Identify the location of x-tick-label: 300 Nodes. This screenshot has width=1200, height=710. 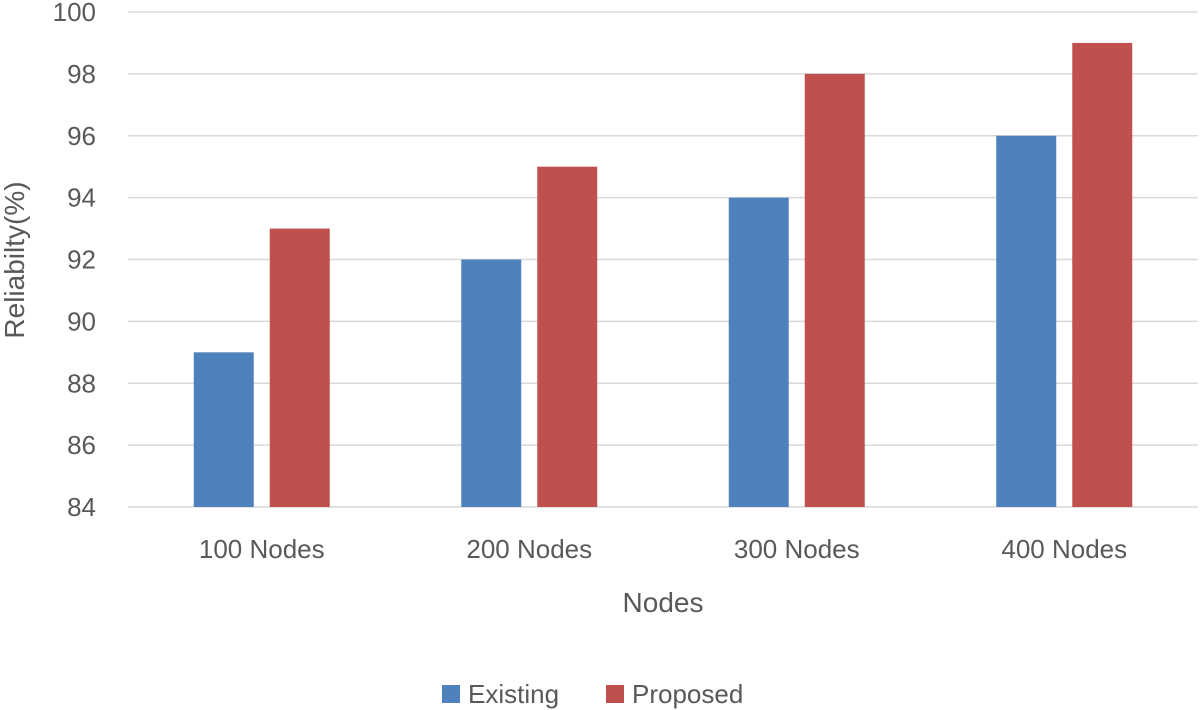
(797, 549).